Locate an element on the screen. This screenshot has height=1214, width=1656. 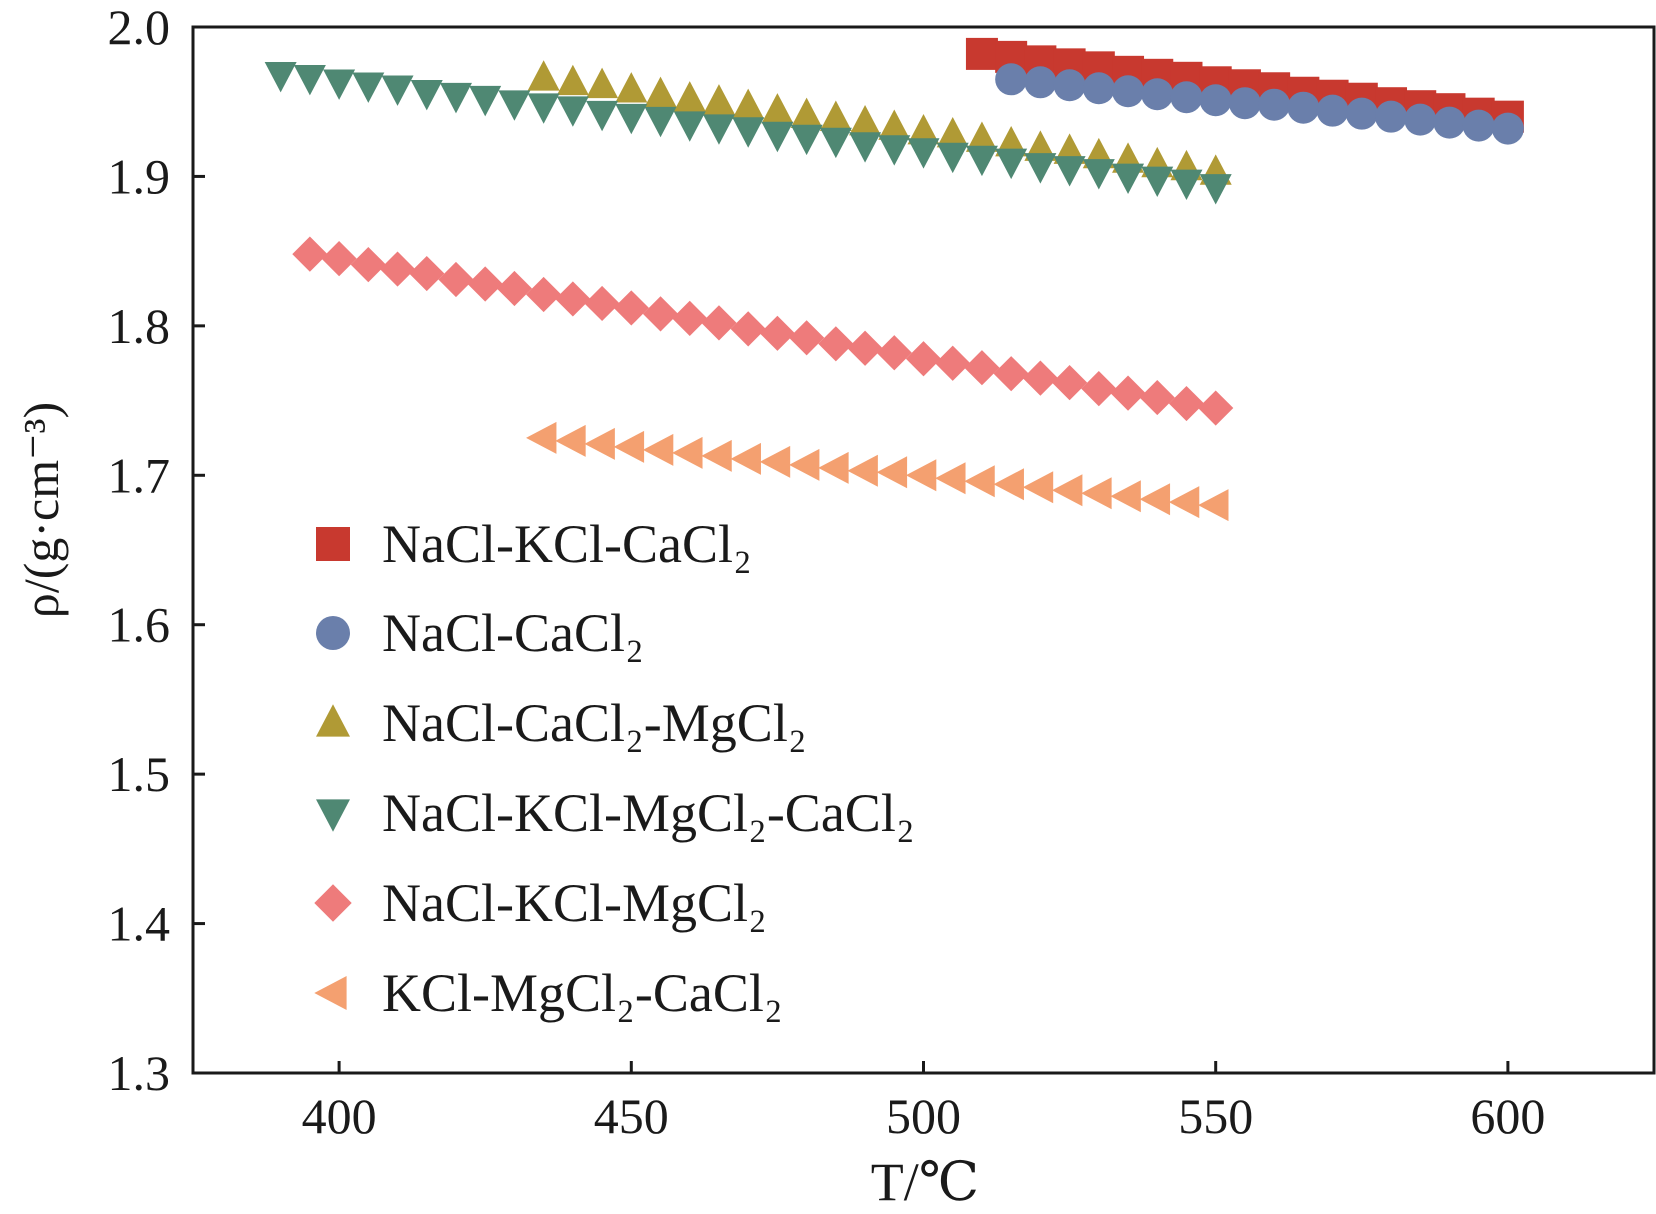
legend-label: NaCl-CaCl₂-MgCl₂ is located at coordinates (594, 723).